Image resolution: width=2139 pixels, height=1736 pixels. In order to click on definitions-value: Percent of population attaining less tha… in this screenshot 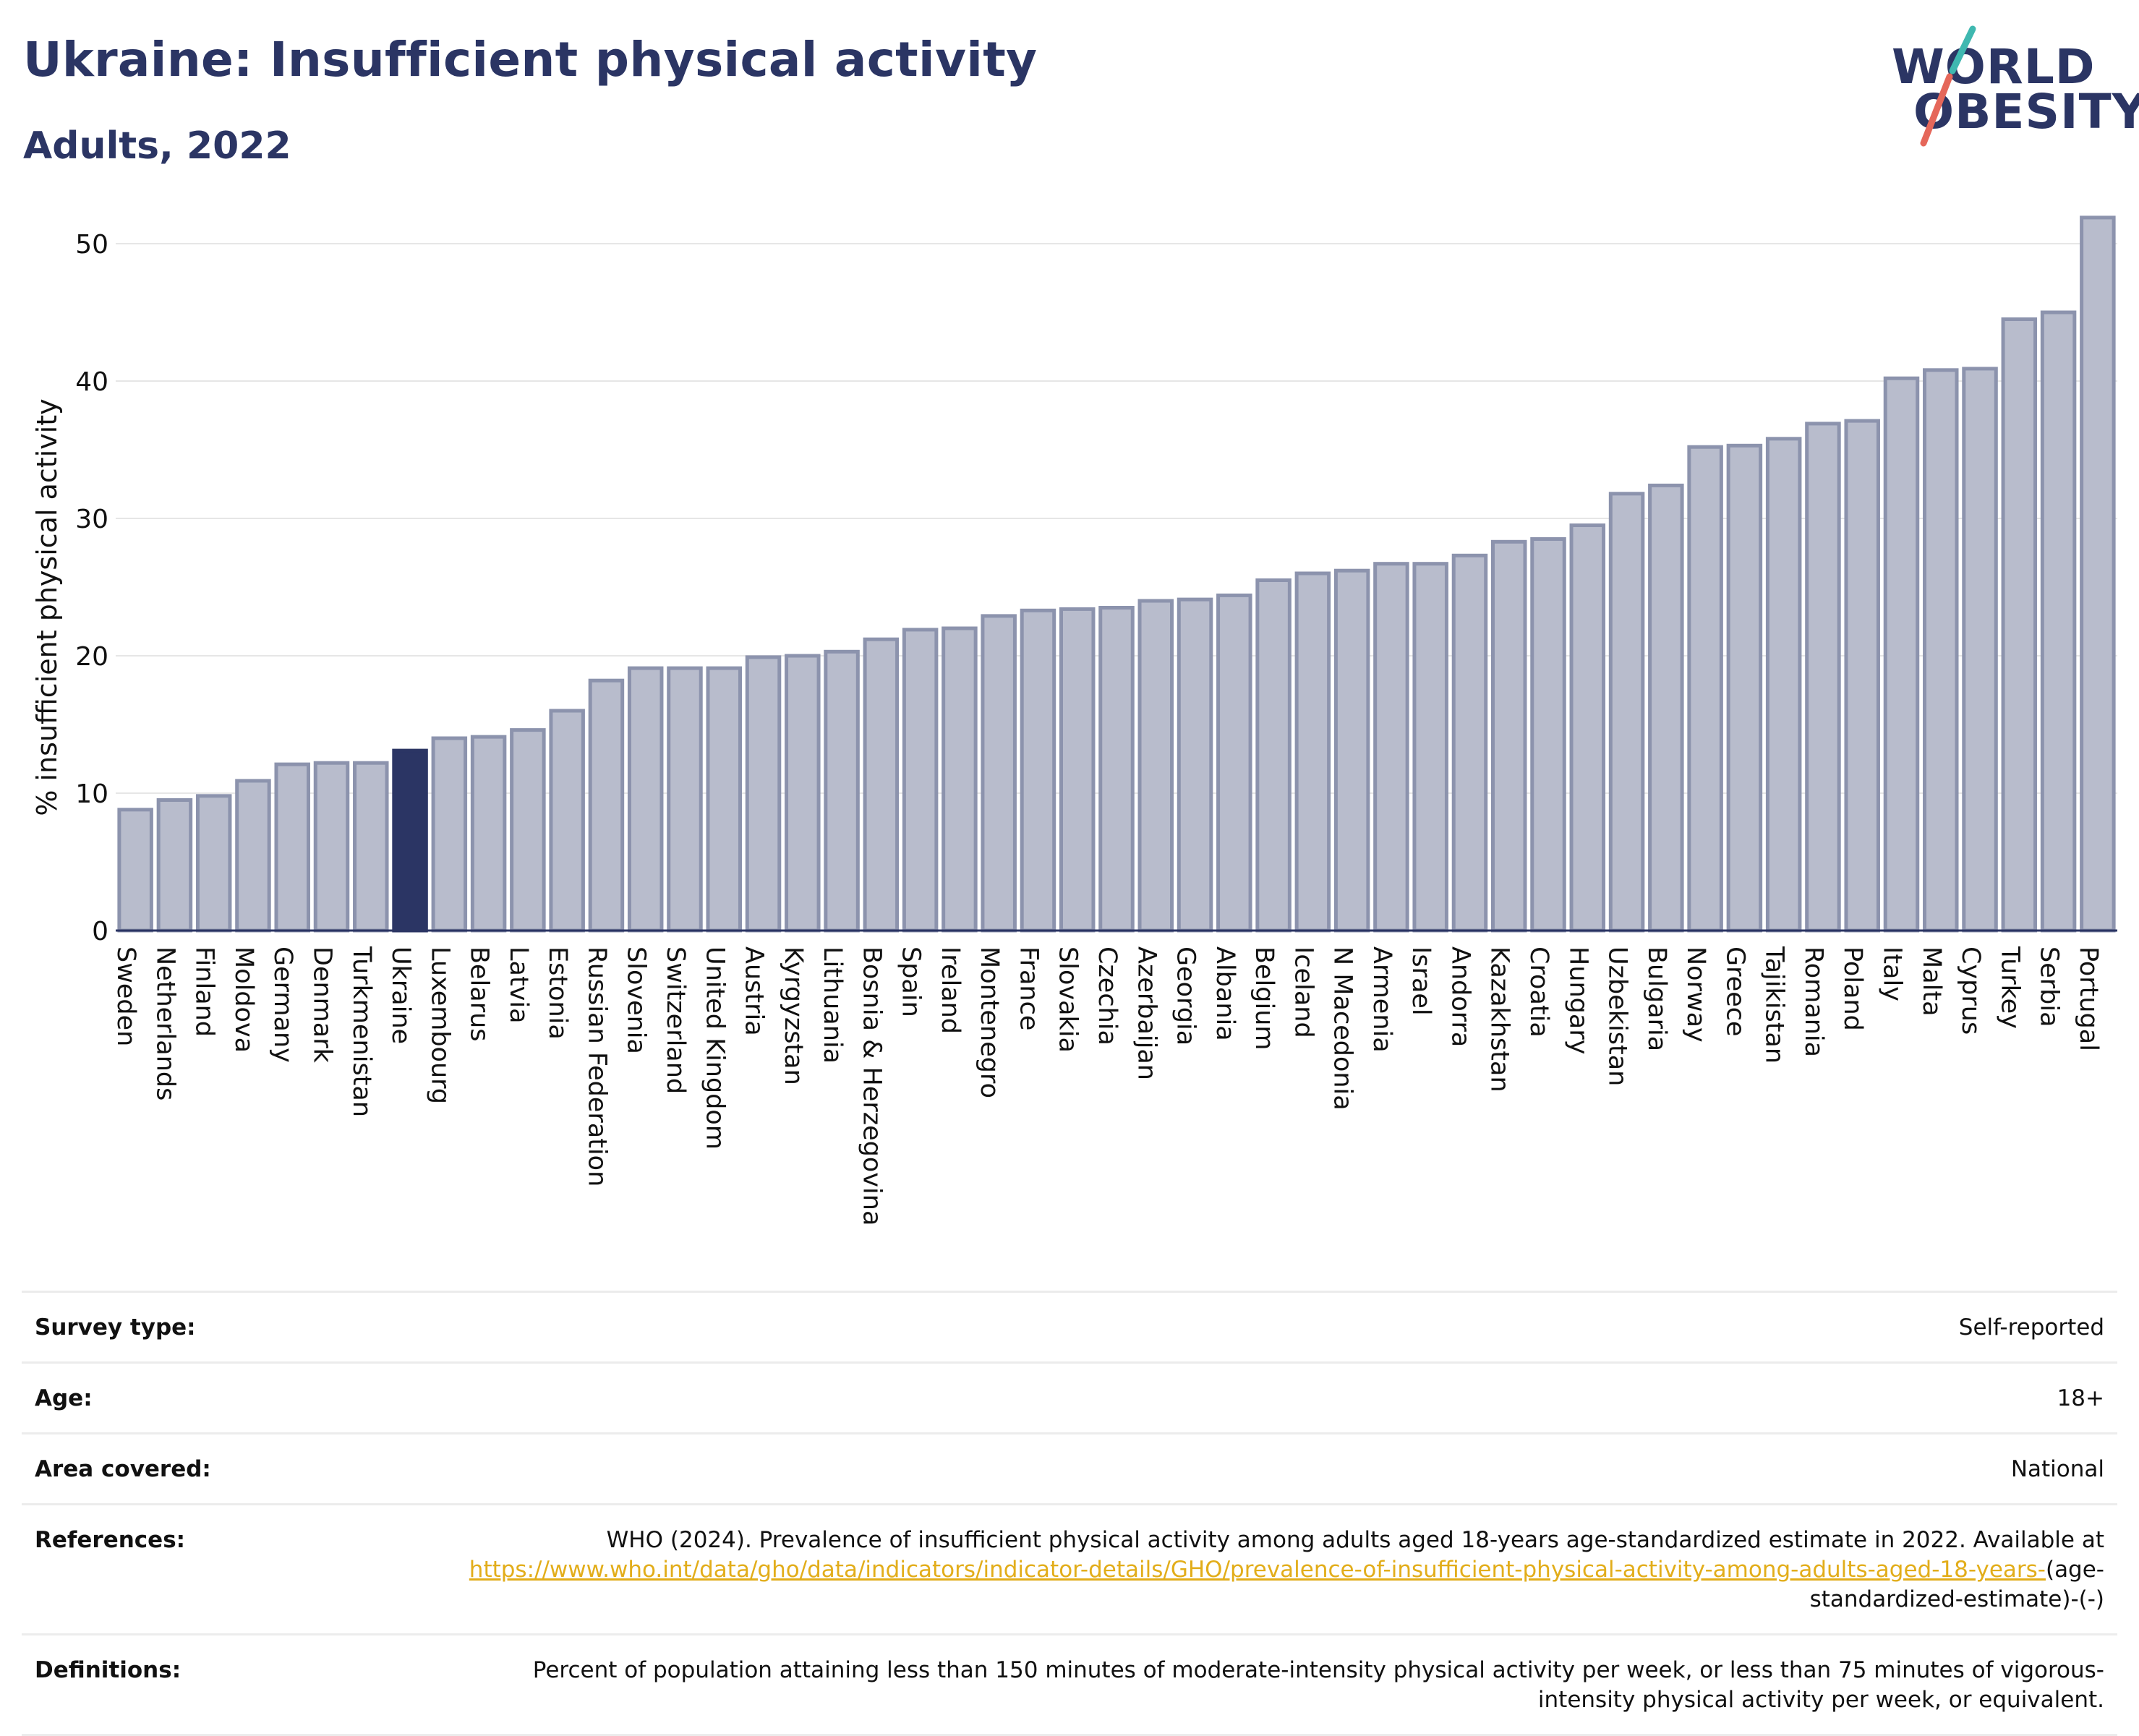, I will do `click(1318, 1685)`.